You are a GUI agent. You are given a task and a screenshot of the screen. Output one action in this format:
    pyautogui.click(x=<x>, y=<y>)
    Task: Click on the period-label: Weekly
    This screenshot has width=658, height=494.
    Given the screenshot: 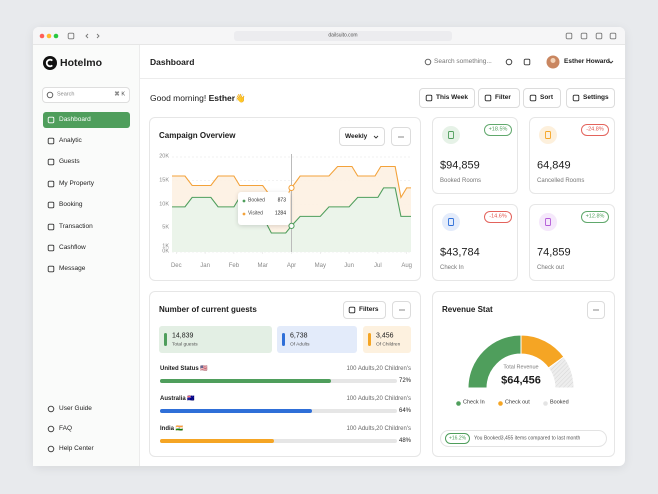 What is the action you would take?
    pyautogui.click(x=356, y=136)
    